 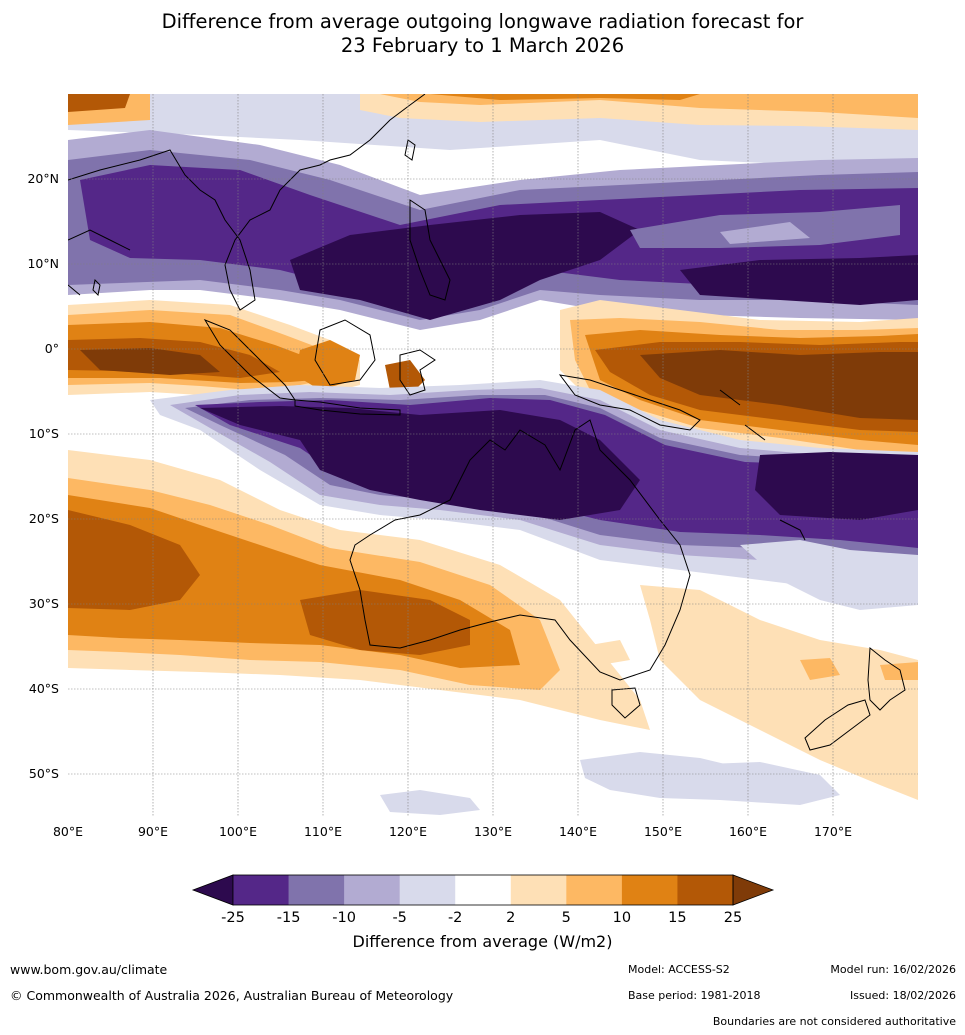 What do you see at coordinates (212, 890) in the screenshot?
I see `colorbar-extend-low` at bounding box center [212, 890].